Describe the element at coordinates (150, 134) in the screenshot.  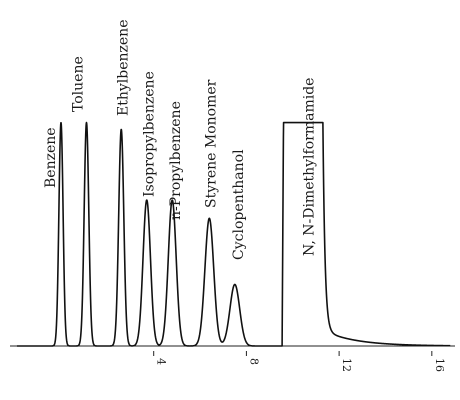
I see `peak-label-isopropylbenzene: Isopropylbenzene` at that location.